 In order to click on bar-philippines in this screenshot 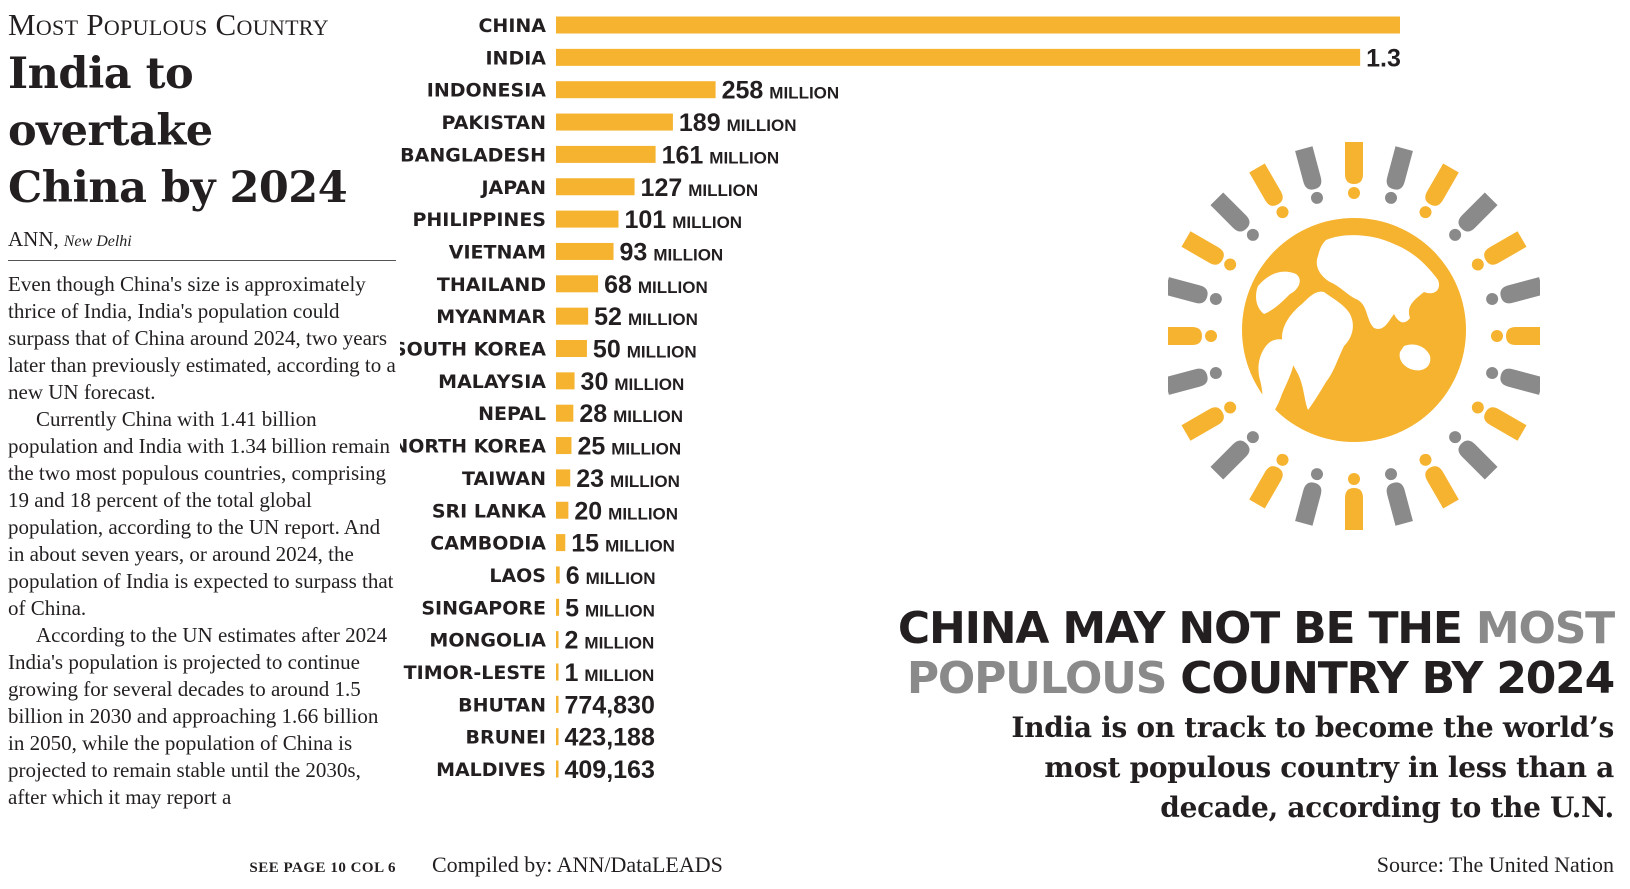, I will do `click(587, 219)`.